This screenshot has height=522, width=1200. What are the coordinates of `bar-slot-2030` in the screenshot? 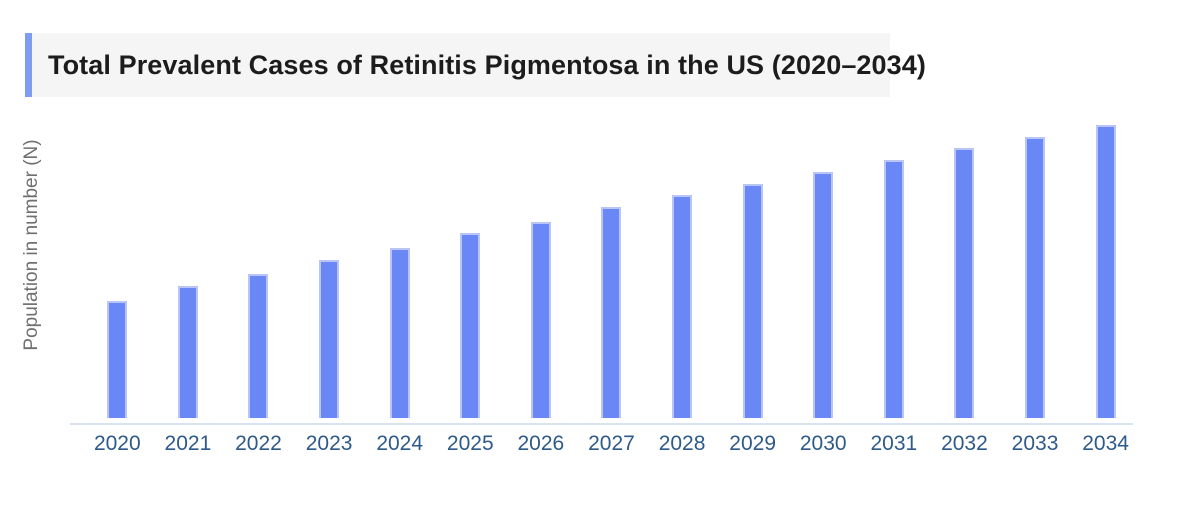 It's located at (823, 271).